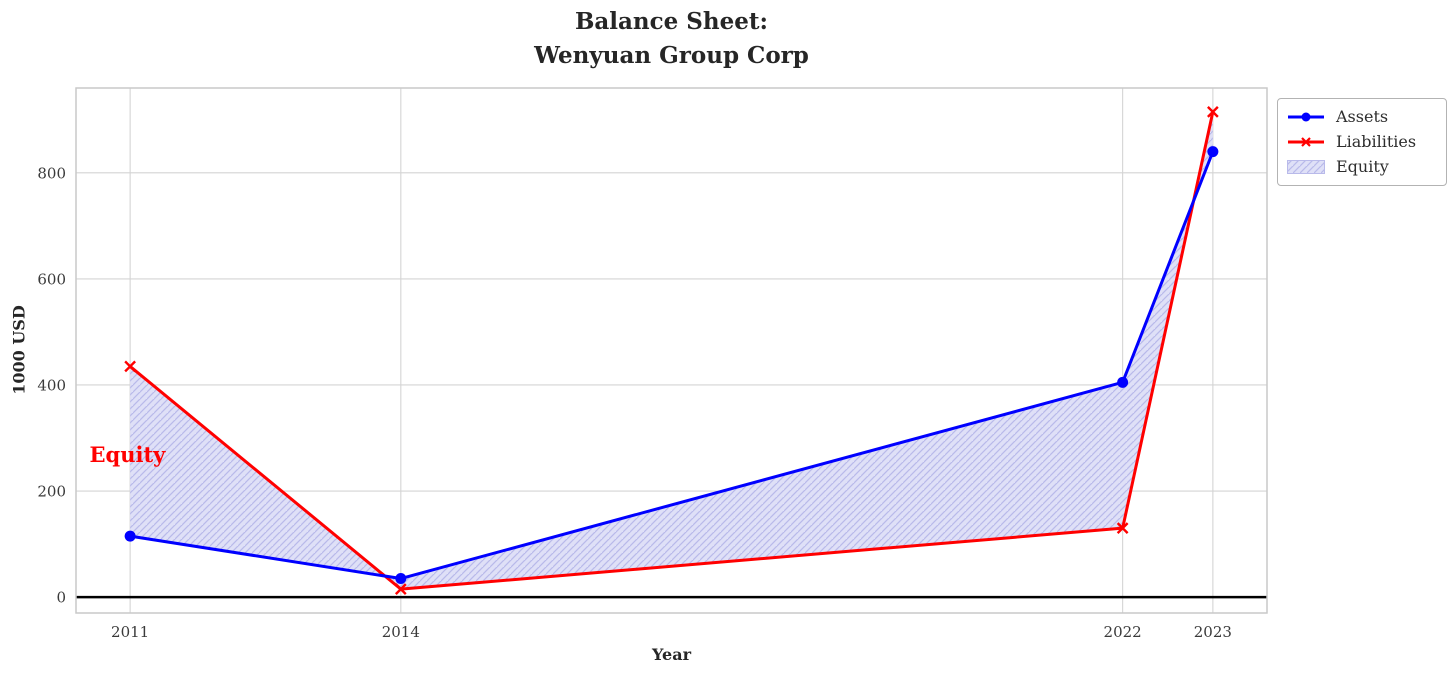  I want to click on y-axis-label: 1000 USD, so click(19, 350).